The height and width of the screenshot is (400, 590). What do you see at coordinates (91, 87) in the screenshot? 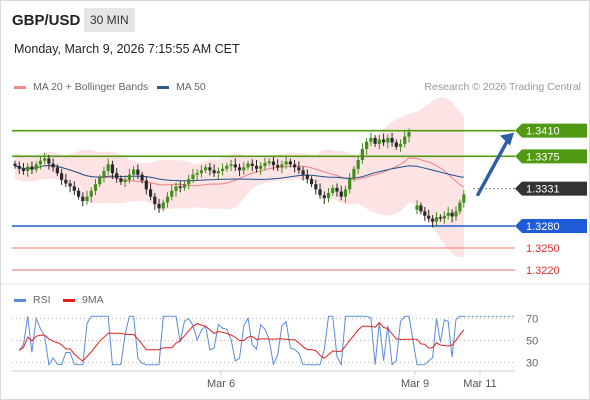
I see `legend-ma20-label: MA 20 + Bollinger Bands` at bounding box center [91, 87].